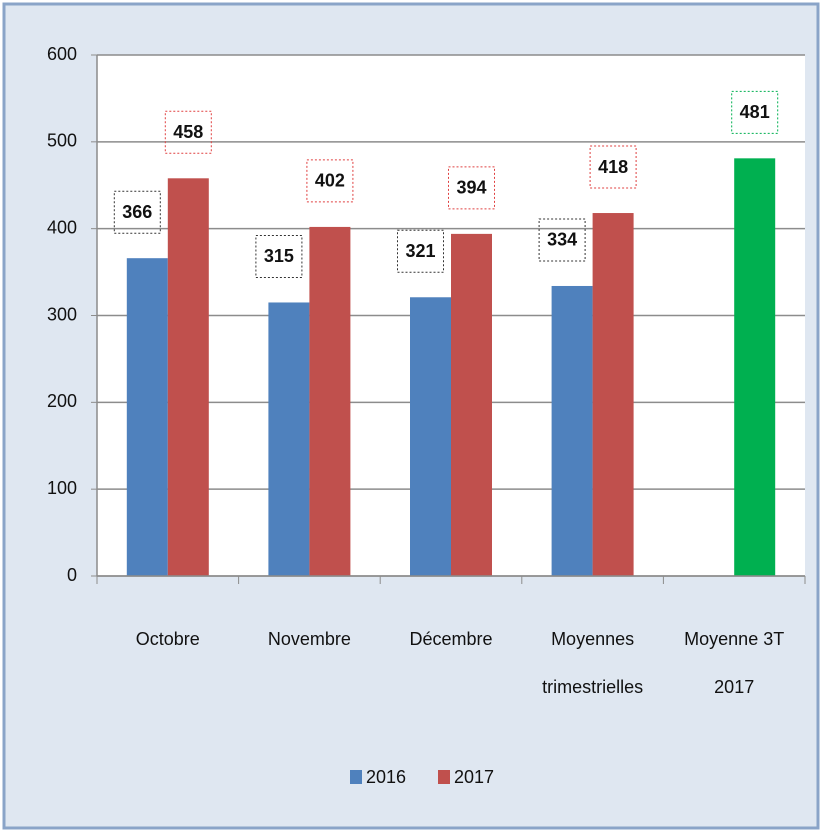 The image size is (824, 839). What do you see at coordinates (137, 212) in the screenshot?
I see `data-label: 366` at bounding box center [137, 212].